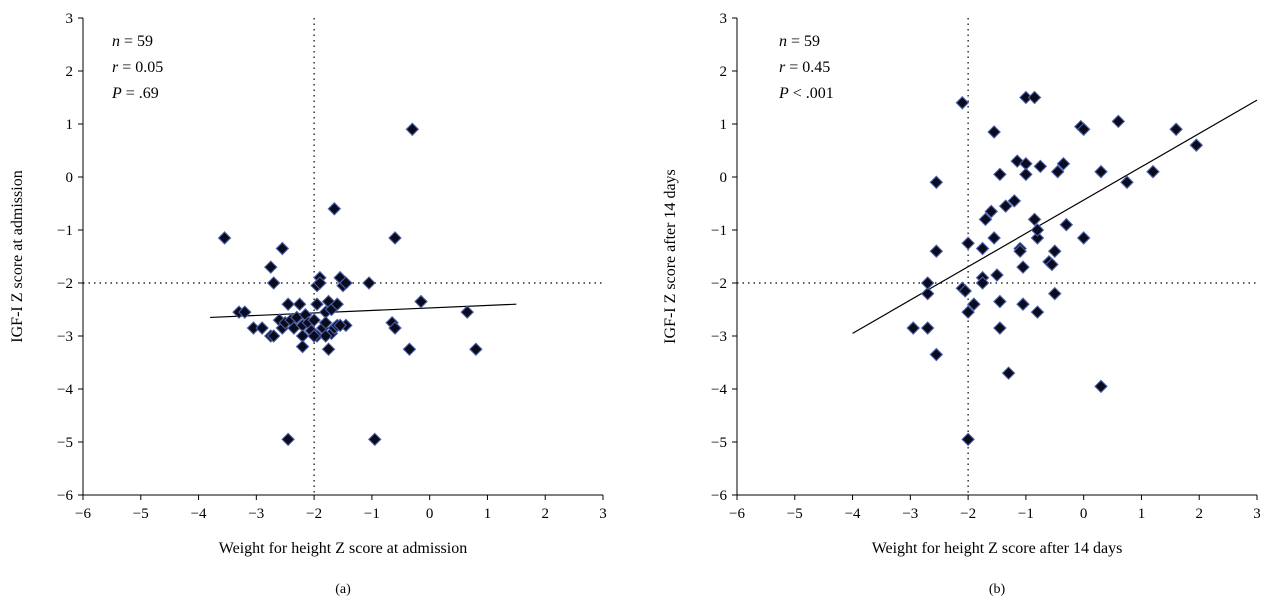 Image resolution: width=1269 pixels, height=601 pixels. Describe the element at coordinates (806, 93) in the screenshot. I see `stat-P: P < .001` at that location.